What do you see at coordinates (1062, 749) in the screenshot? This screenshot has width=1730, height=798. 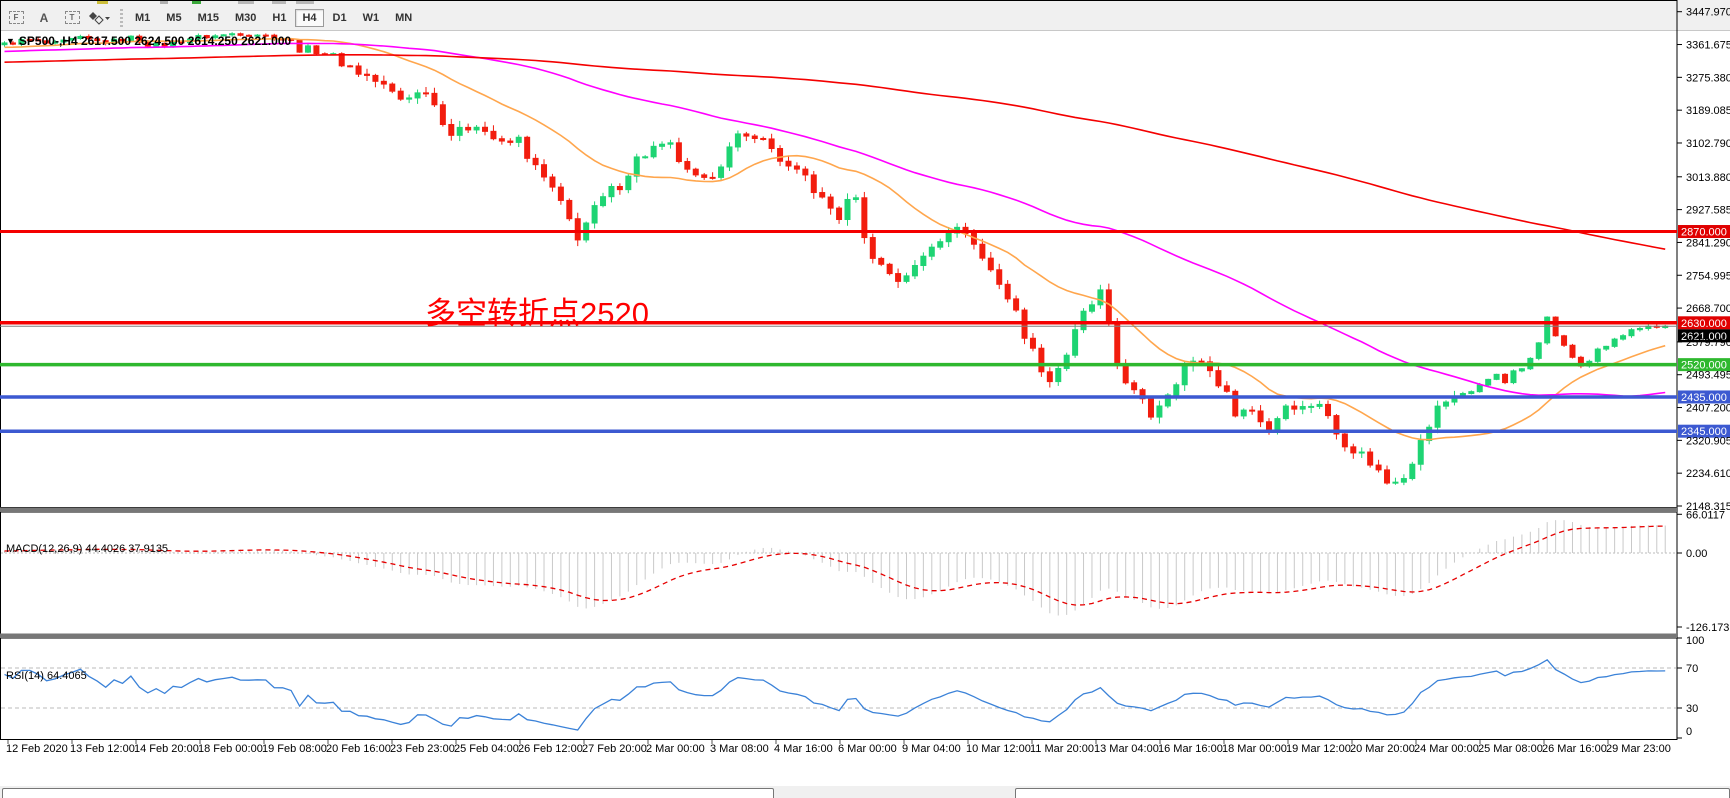 I see `svg-text: 11 Mar 20:00` at bounding box center [1062, 749].